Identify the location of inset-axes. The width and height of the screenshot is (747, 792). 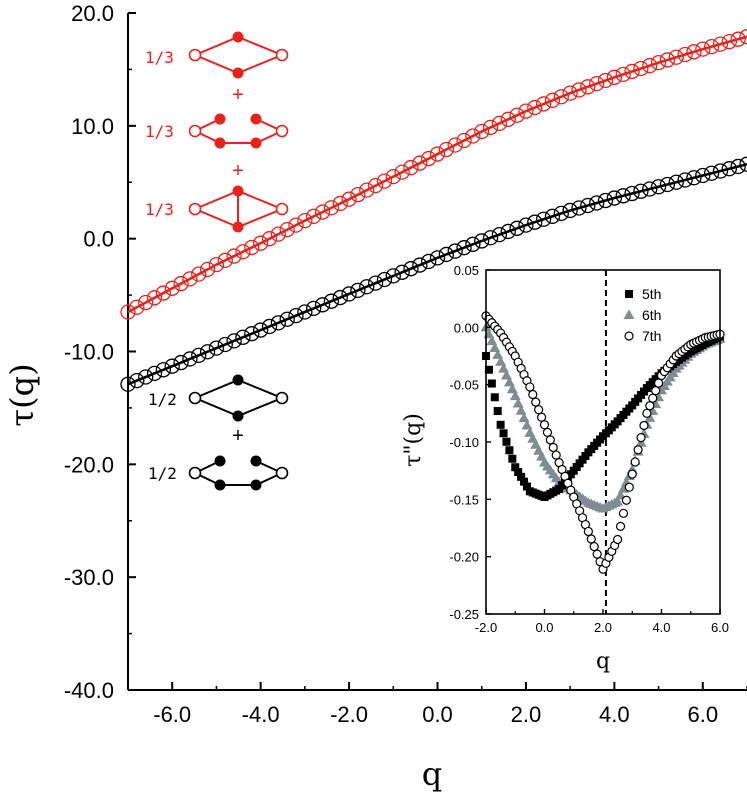
(603, 442).